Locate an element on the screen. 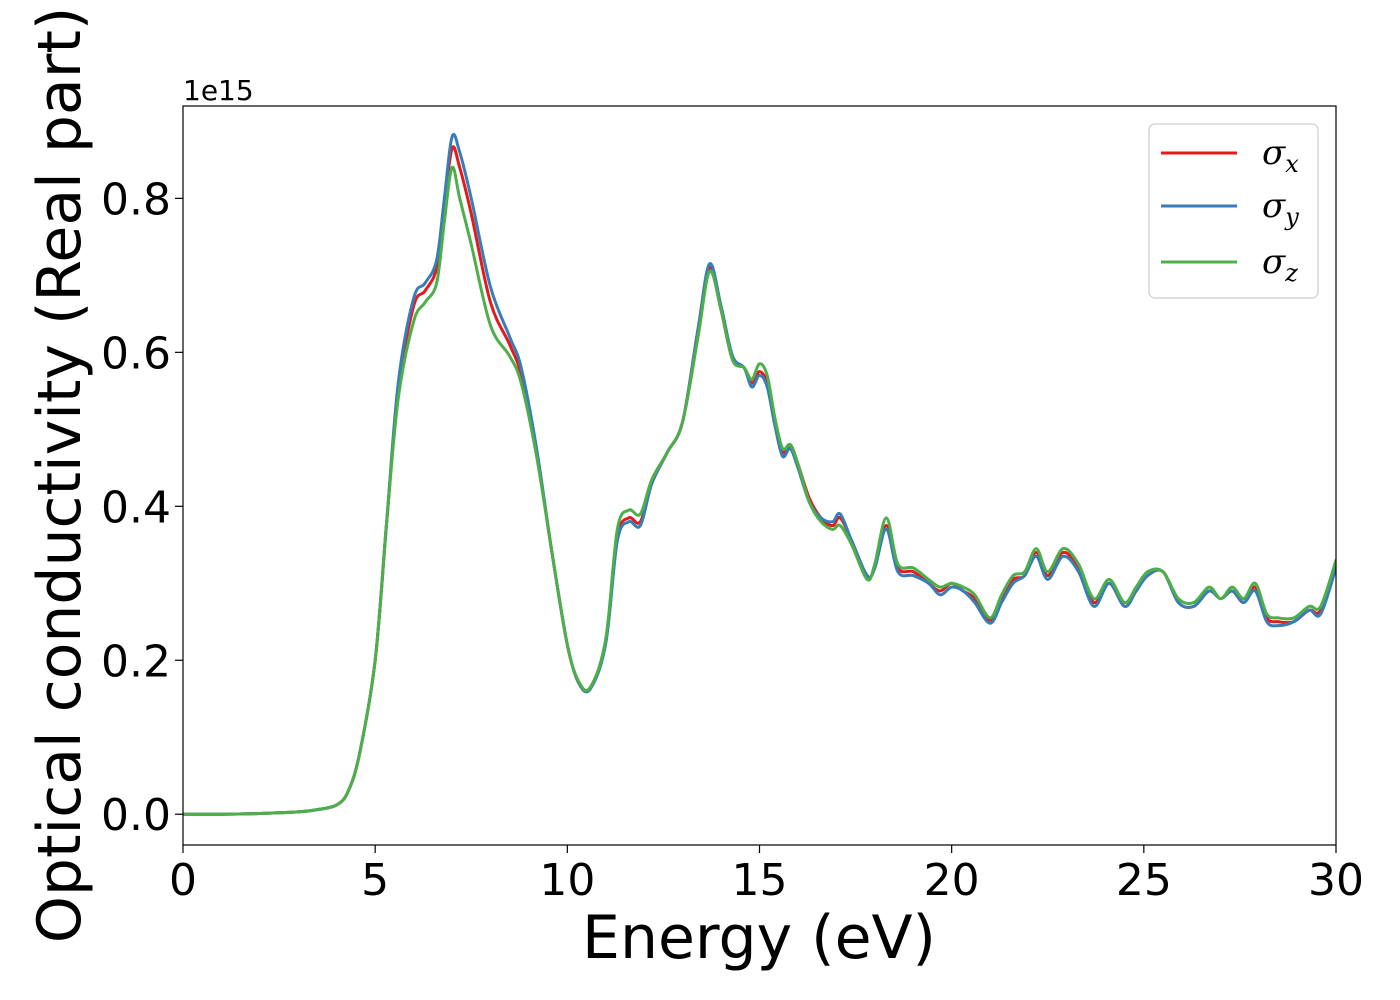 This screenshot has height=1000, width=1400. y-tick-label: 0.2 is located at coordinates (136, 661).